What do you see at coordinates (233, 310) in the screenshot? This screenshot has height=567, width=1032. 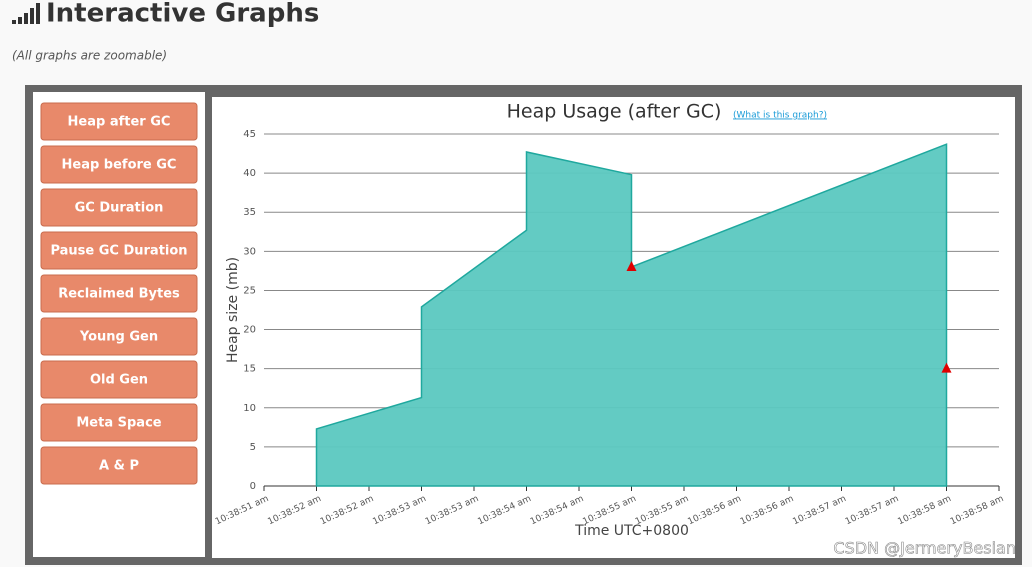 I see `y-axis-label: Heap size (mb)` at bounding box center [233, 310].